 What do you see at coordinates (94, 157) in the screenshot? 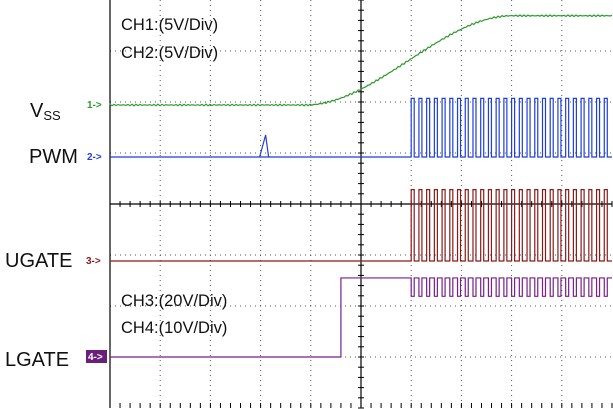
I see `ch2-marker: 2->` at bounding box center [94, 157].